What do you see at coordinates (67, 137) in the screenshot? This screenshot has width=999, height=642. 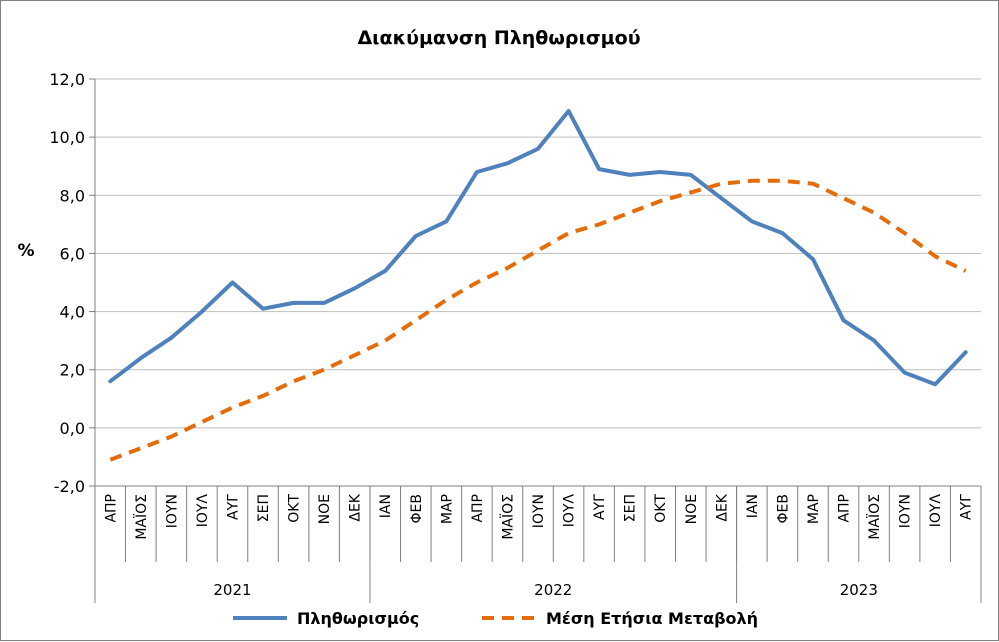 I see `y-tick-label: 10,0` at bounding box center [67, 137].